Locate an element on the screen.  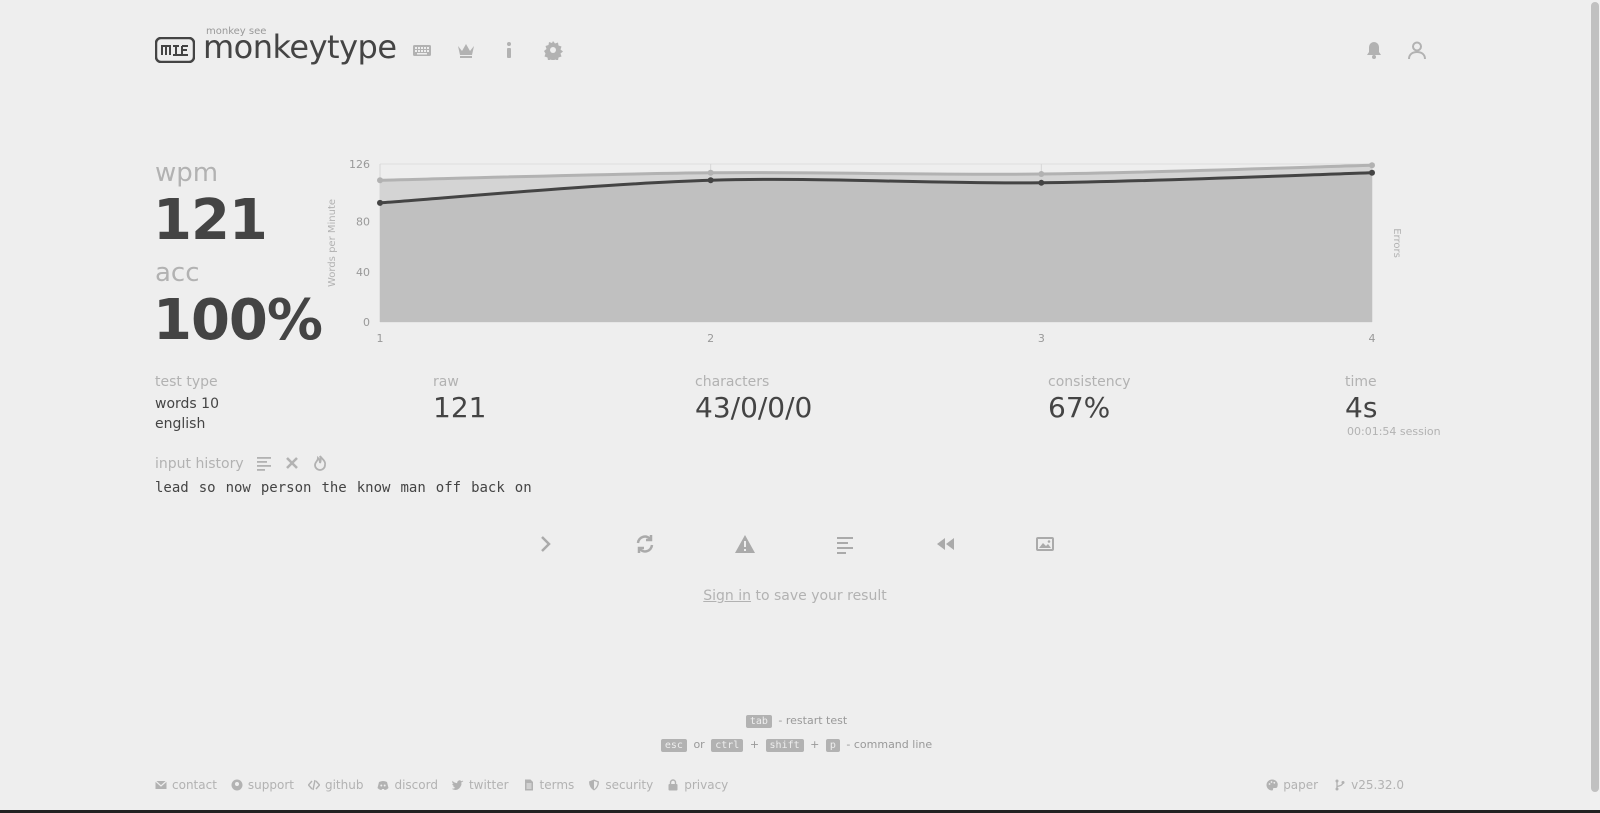
history-word: person is located at coordinates (286, 488).